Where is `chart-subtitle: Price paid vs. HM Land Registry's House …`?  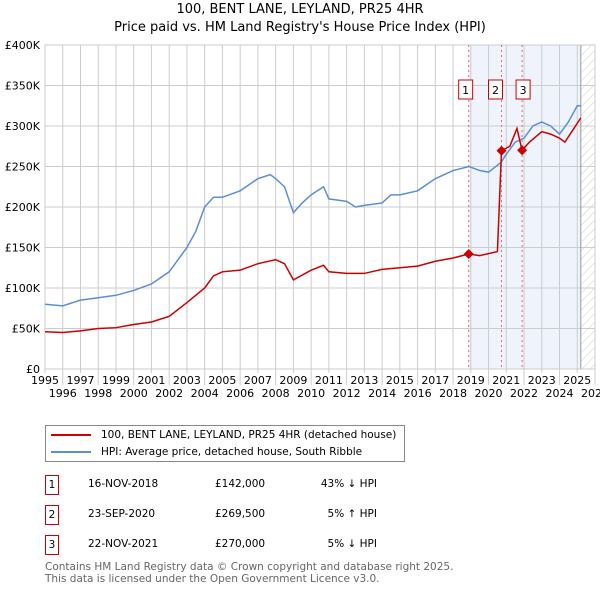
chart-subtitle: Price paid vs. HM Land Registry's House … is located at coordinates (300, 27).